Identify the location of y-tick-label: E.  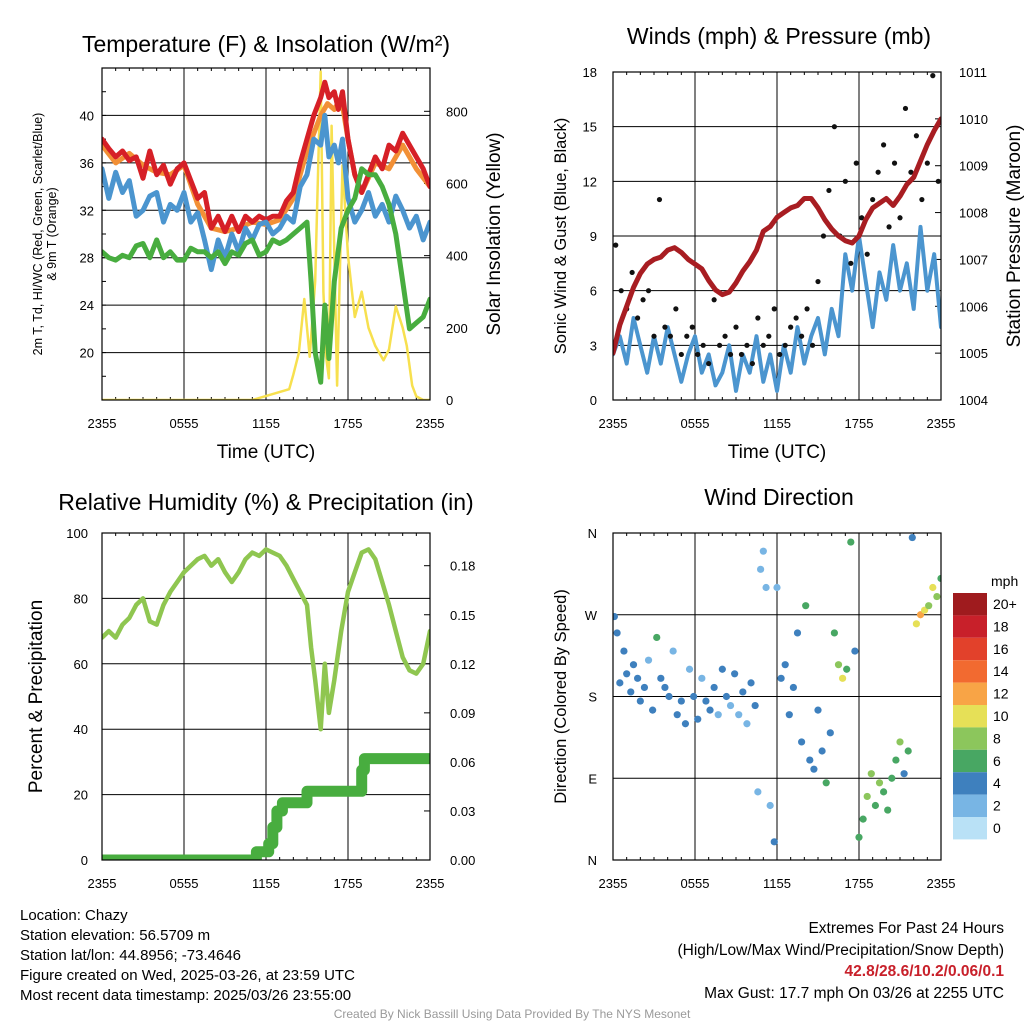
(592, 778).